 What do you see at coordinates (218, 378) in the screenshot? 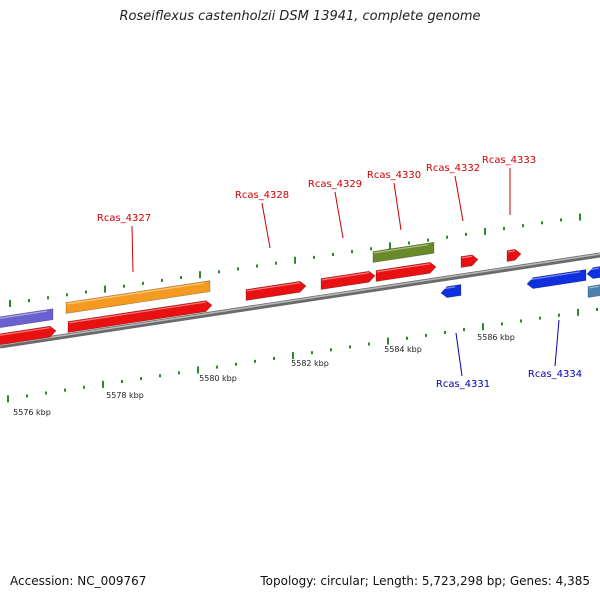
I see `scale-label: 5580 kbp` at bounding box center [218, 378].